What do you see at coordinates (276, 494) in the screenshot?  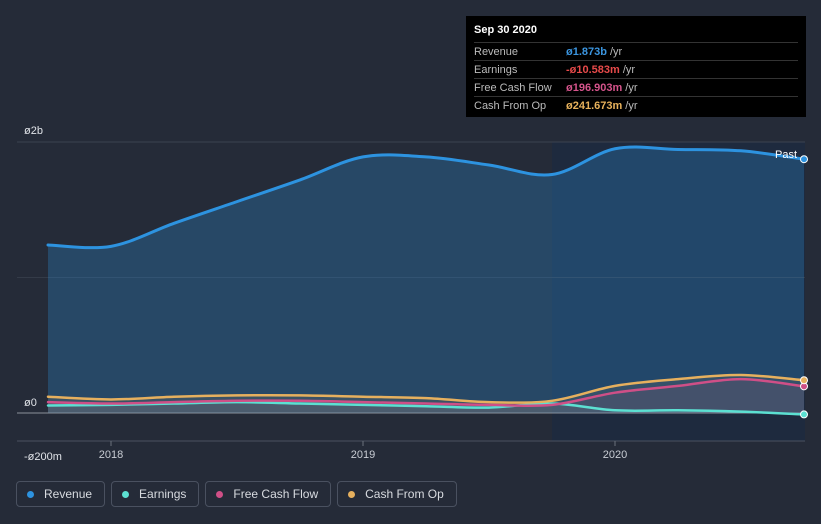 I see `legend-label: Free Cash Flow` at bounding box center [276, 494].